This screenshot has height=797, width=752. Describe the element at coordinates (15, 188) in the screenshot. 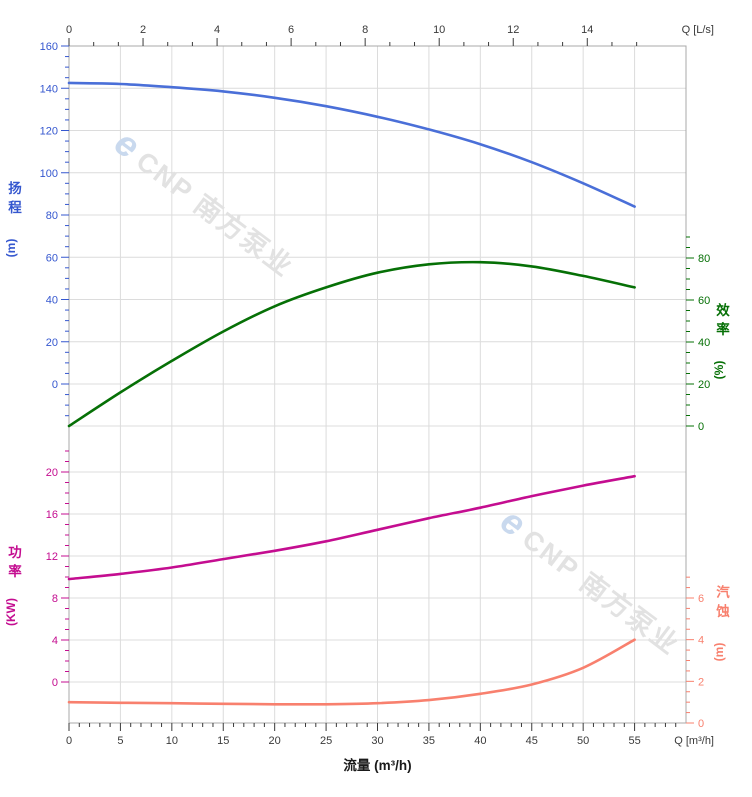

I see `tick-label: 扬` at that location.